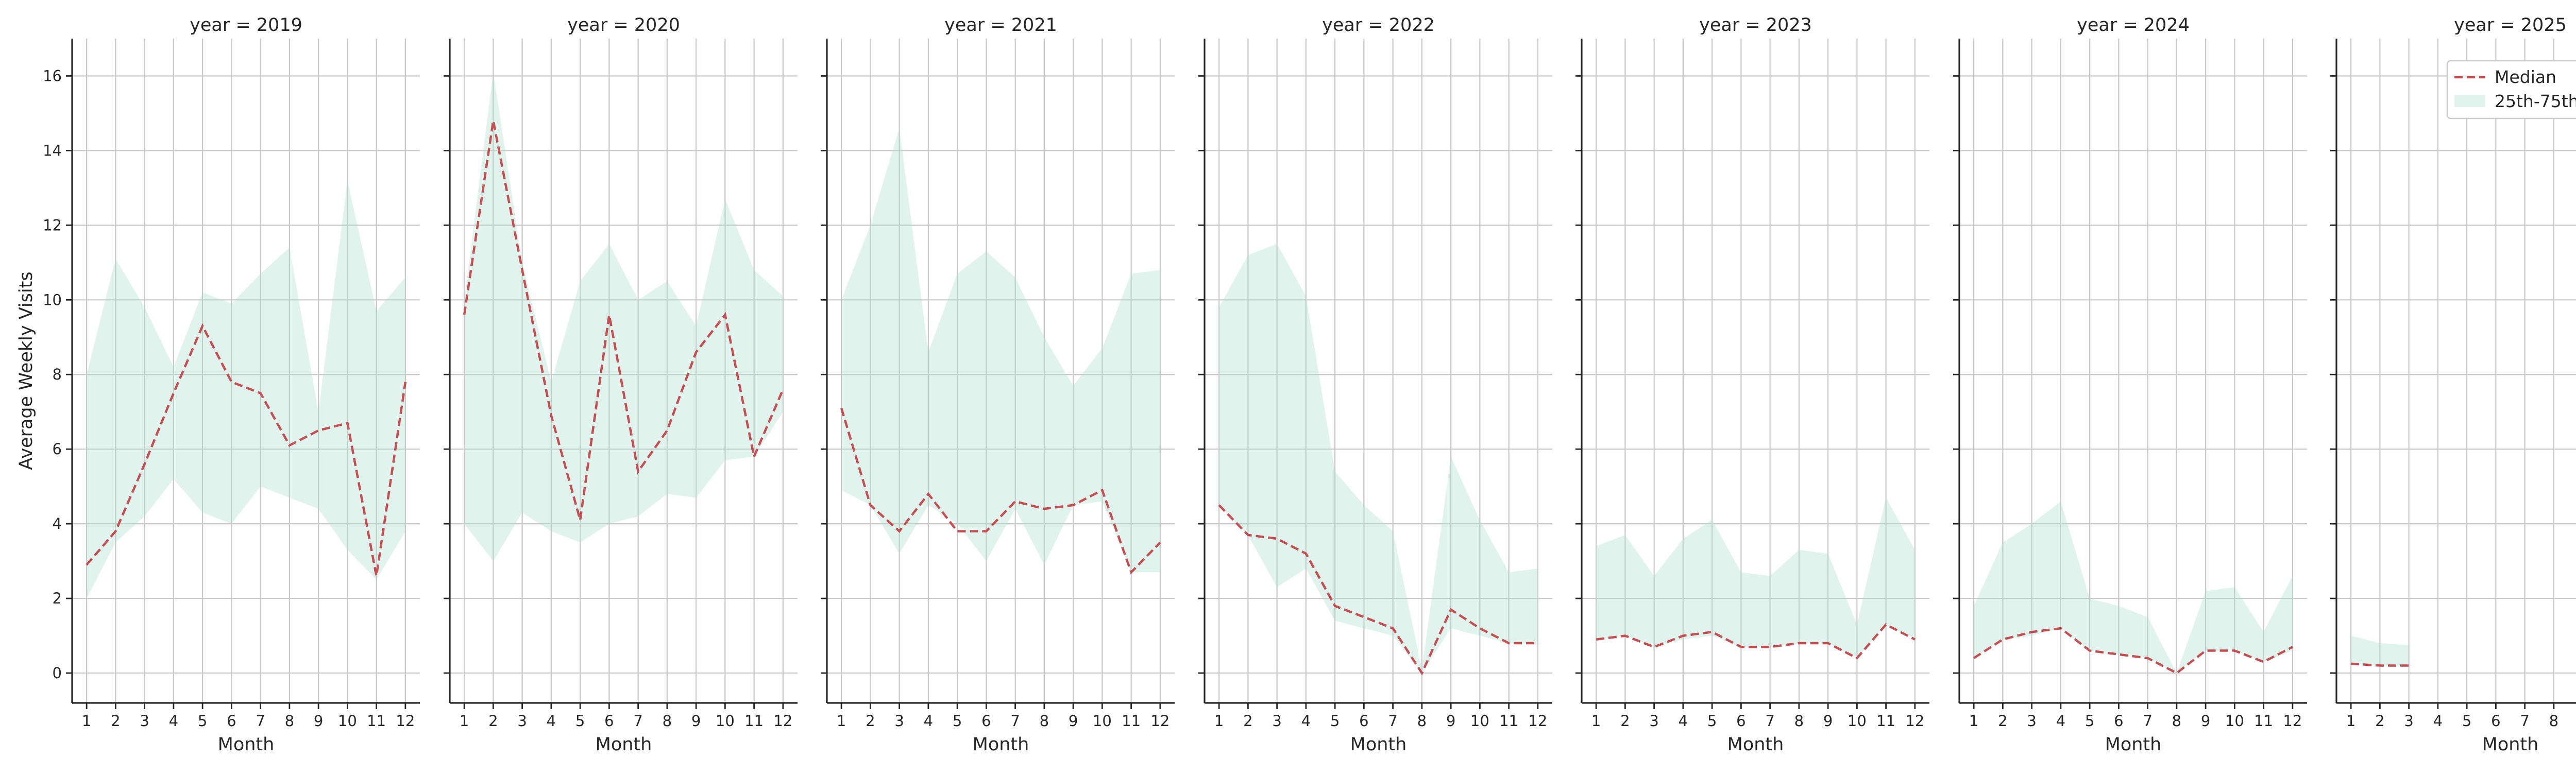 This screenshot has height=775, width=2576. Describe the element at coordinates (2133, 25) in the screenshot. I see `panel-title: year = 2024` at that location.